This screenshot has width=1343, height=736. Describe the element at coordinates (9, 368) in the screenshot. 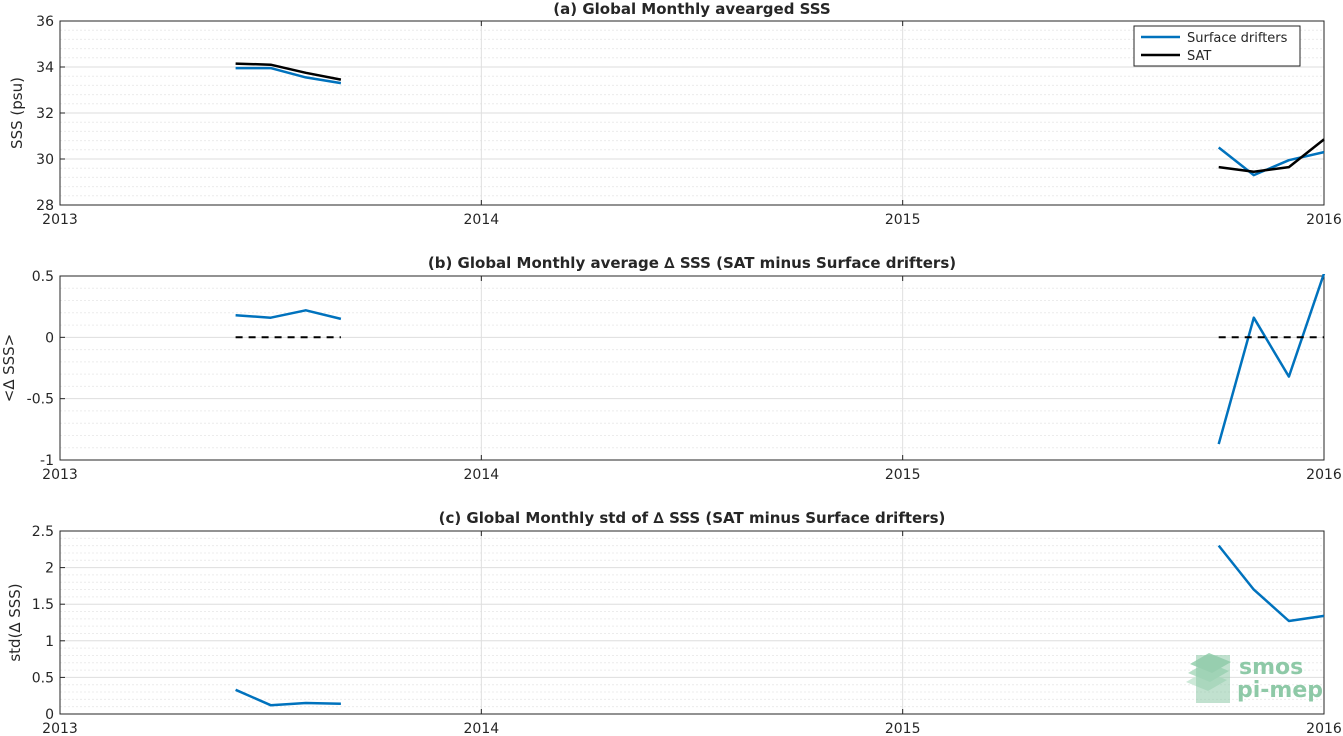

I see `y-axis-label: <∆ SSS>` at that location.